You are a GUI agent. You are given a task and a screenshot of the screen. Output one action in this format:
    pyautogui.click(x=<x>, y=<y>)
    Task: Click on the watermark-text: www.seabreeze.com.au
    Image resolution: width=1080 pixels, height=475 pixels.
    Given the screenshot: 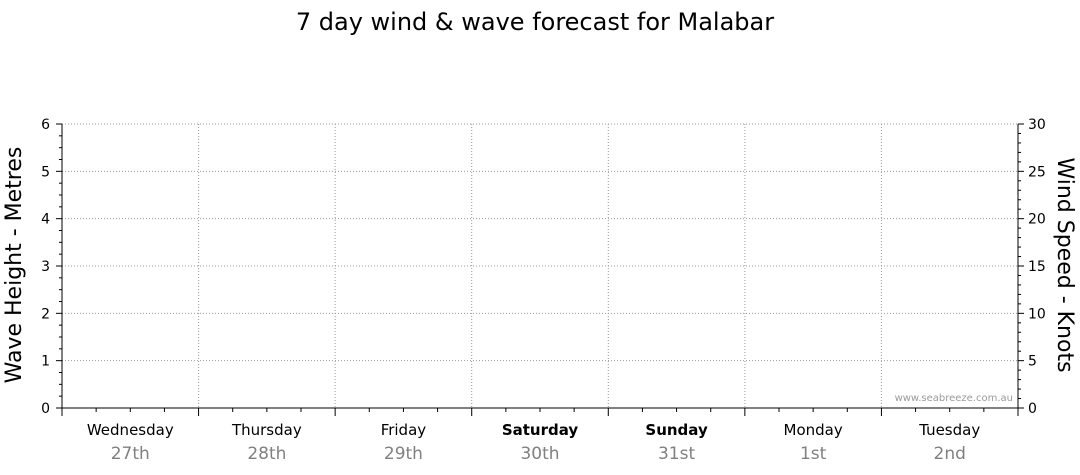 What is the action you would take?
    pyautogui.click(x=954, y=398)
    